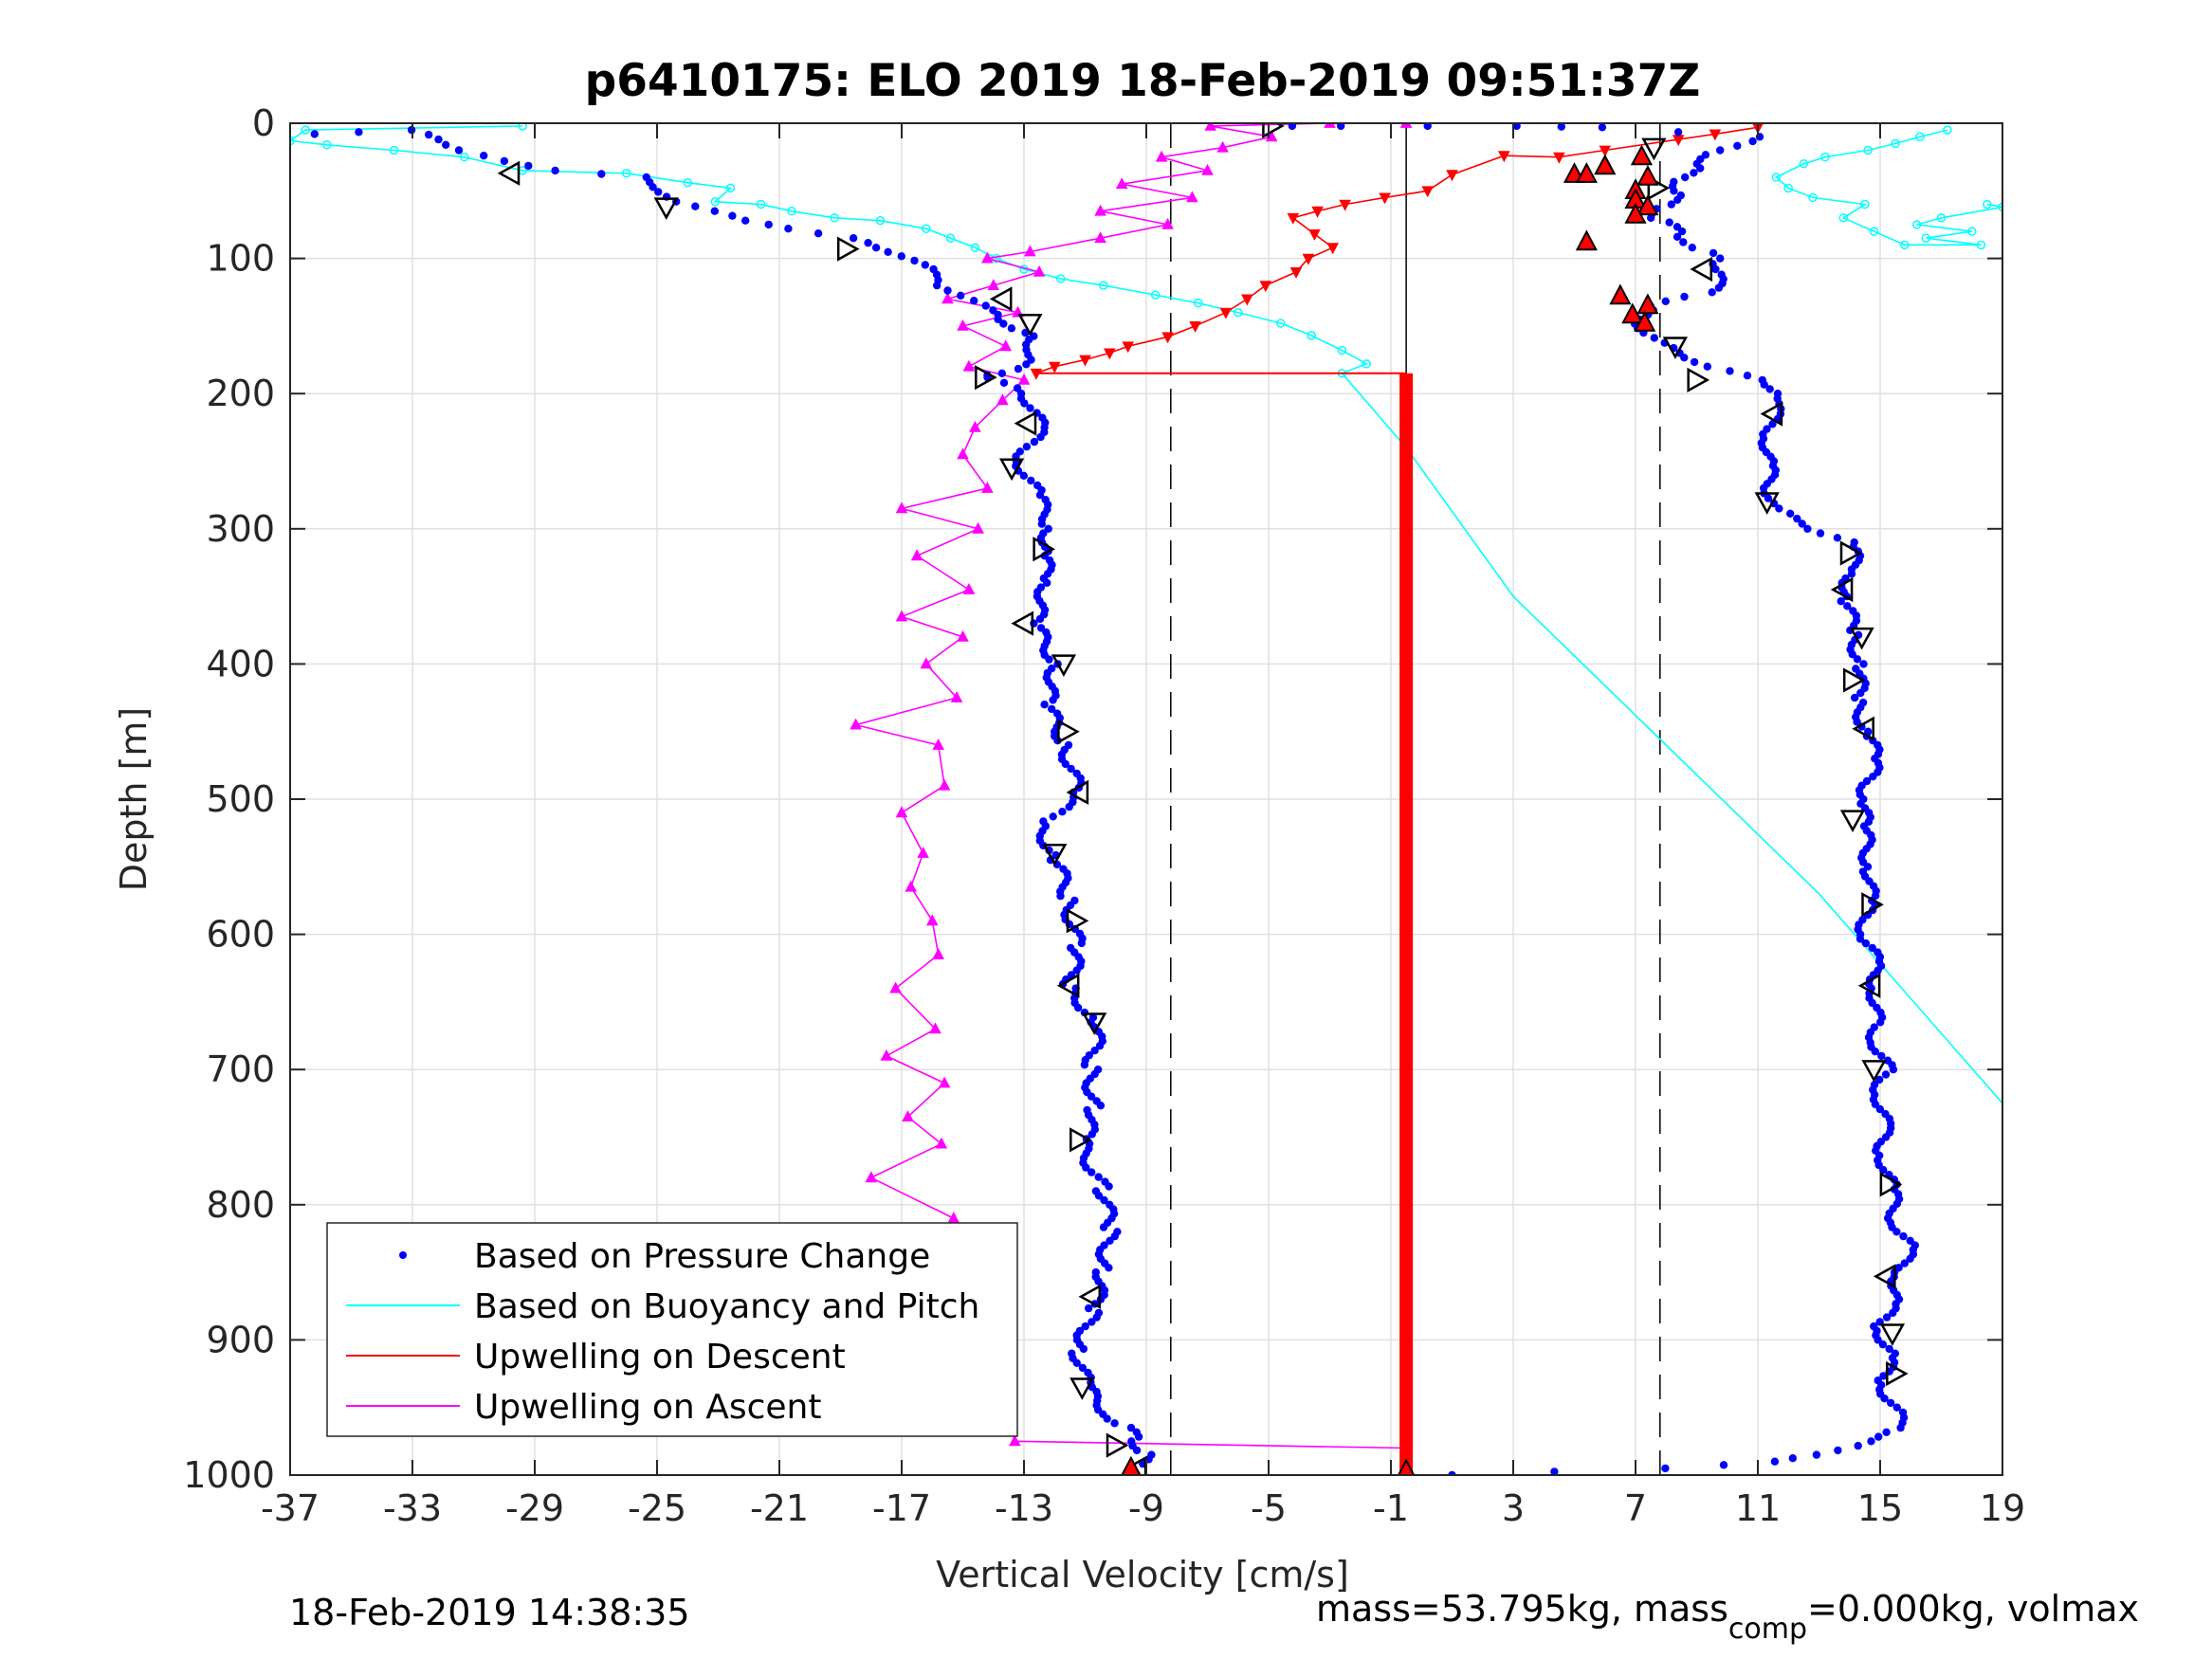 Image resolution: width=2212 pixels, height=1659 pixels. I want to click on red-triangle-marker, so click(1647, 205).